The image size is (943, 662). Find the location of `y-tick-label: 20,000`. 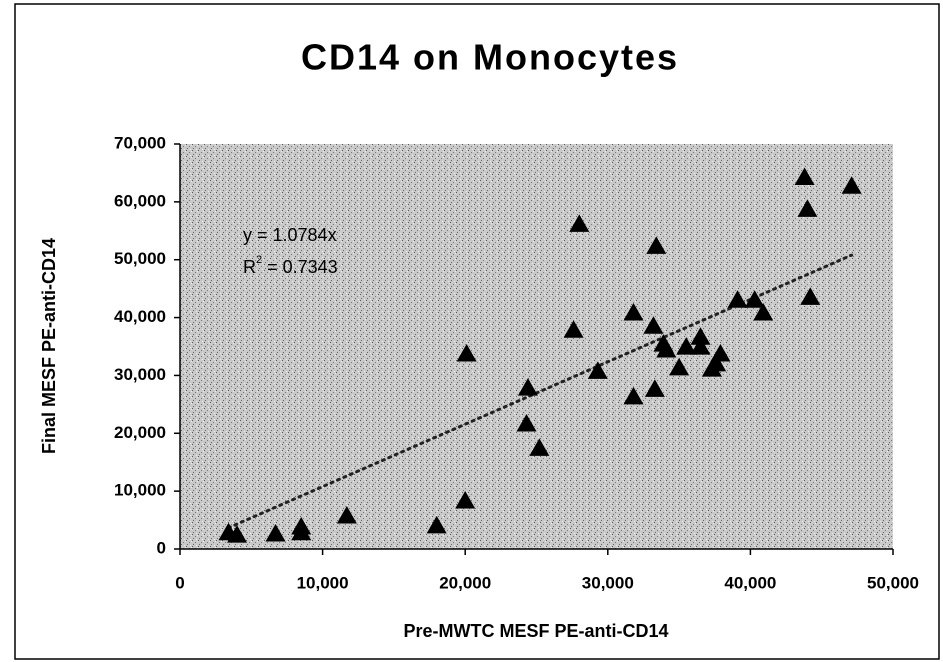

y-tick-label: 20,000 is located at coordinates (140, 432).